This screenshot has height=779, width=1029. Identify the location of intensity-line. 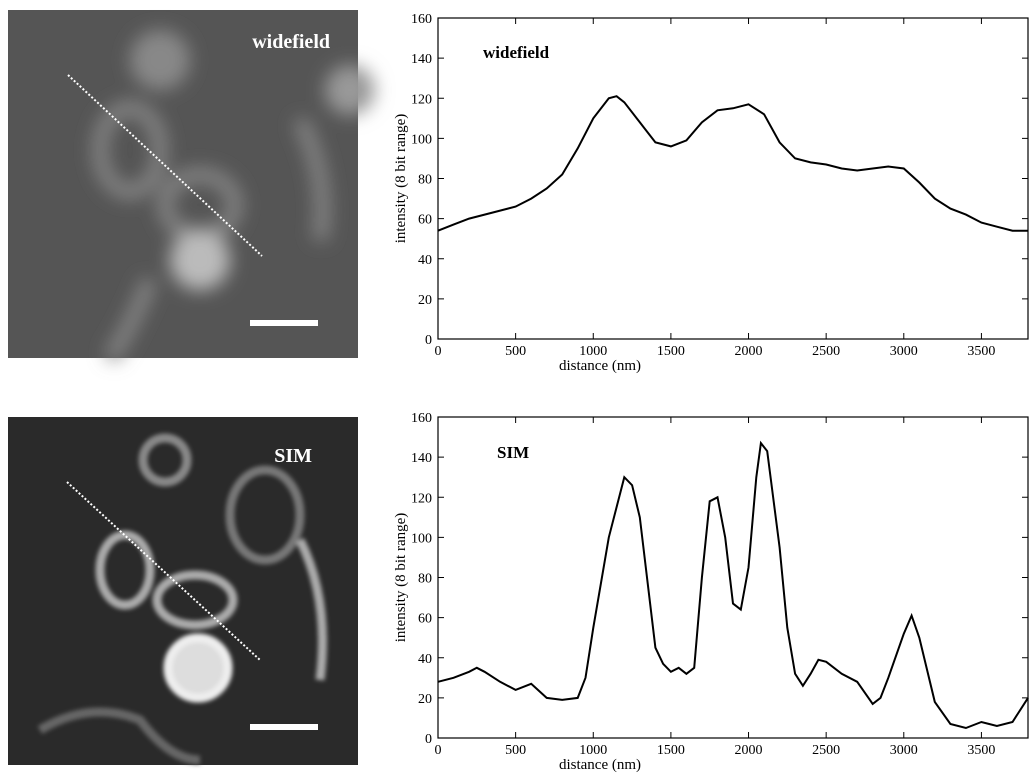
(732, 163).